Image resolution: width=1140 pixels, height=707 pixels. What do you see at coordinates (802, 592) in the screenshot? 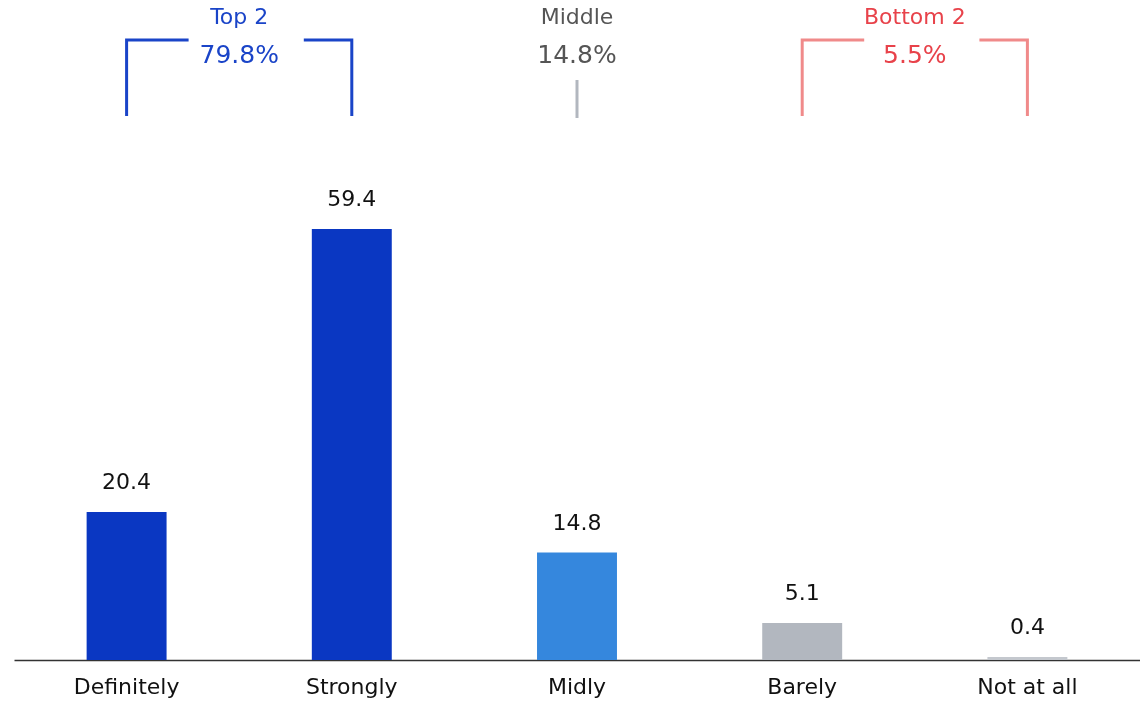
I see `data-label: 5.1` at bounding box center [802, 592].